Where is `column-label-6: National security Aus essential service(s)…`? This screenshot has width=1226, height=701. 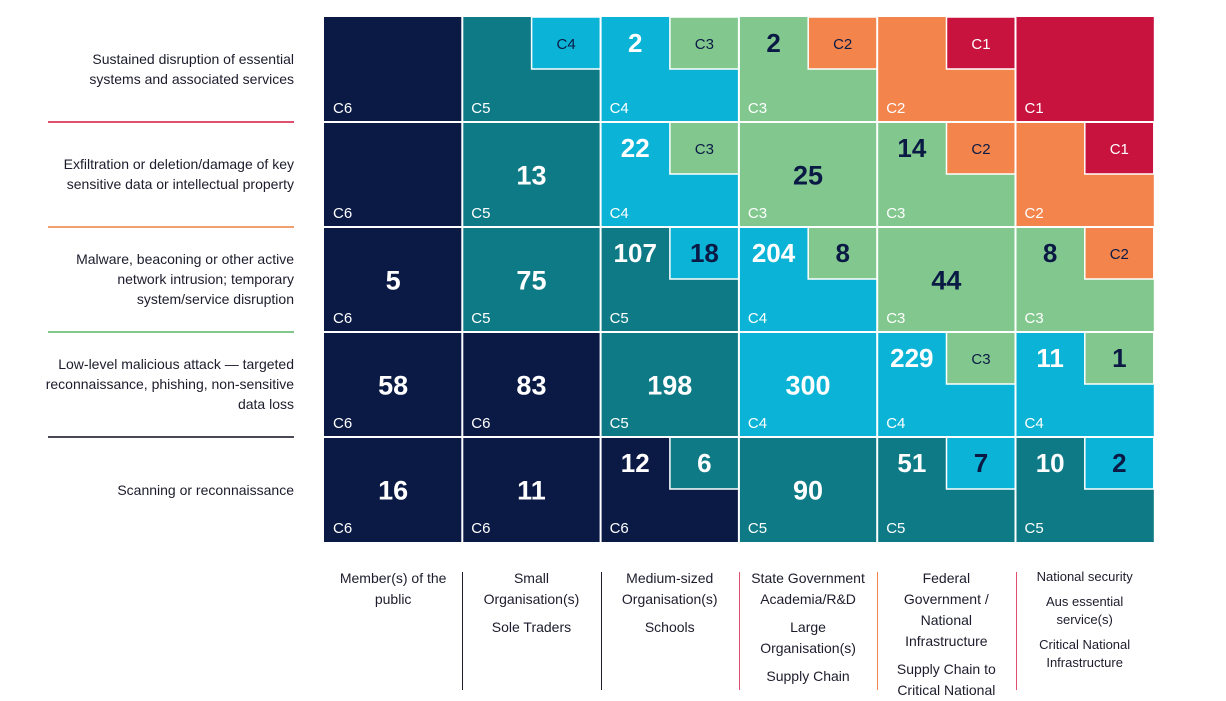
column-label-6: National security Aus essential service(s)… is located at coordinates (1085, 620).